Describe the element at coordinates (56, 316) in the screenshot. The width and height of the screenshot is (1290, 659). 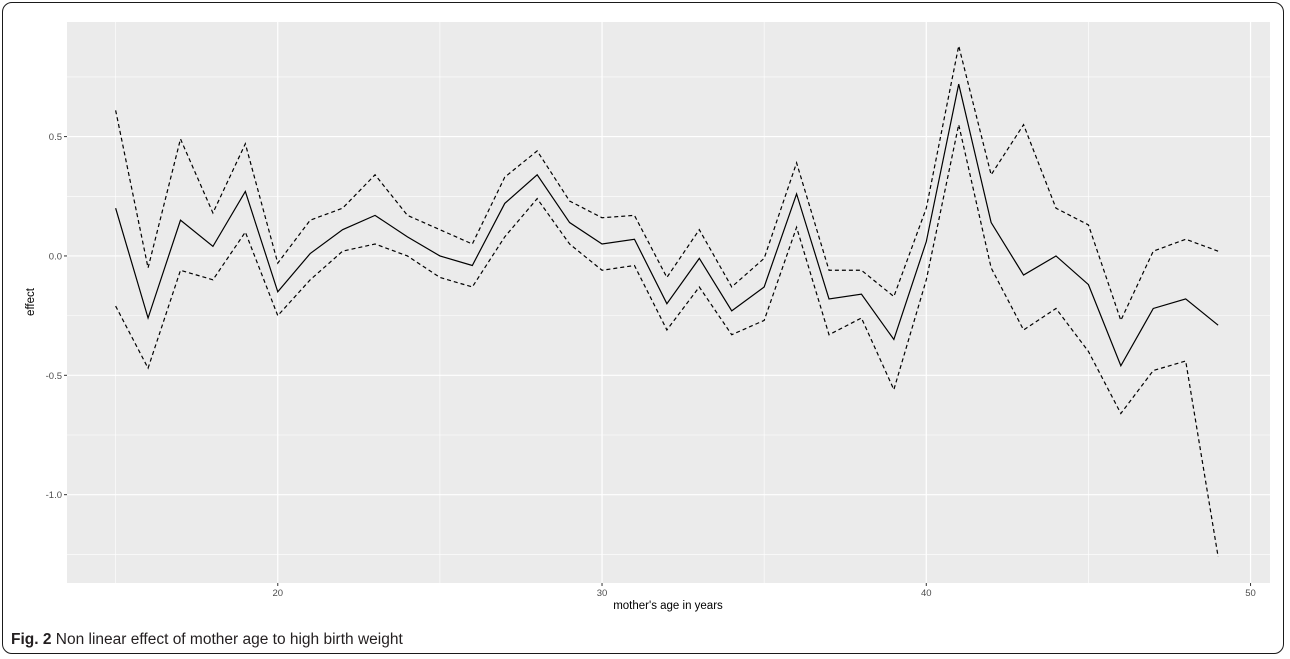
I see `y-axis-ticks: -1.0 -0.5 0.0 0.5` at that location.